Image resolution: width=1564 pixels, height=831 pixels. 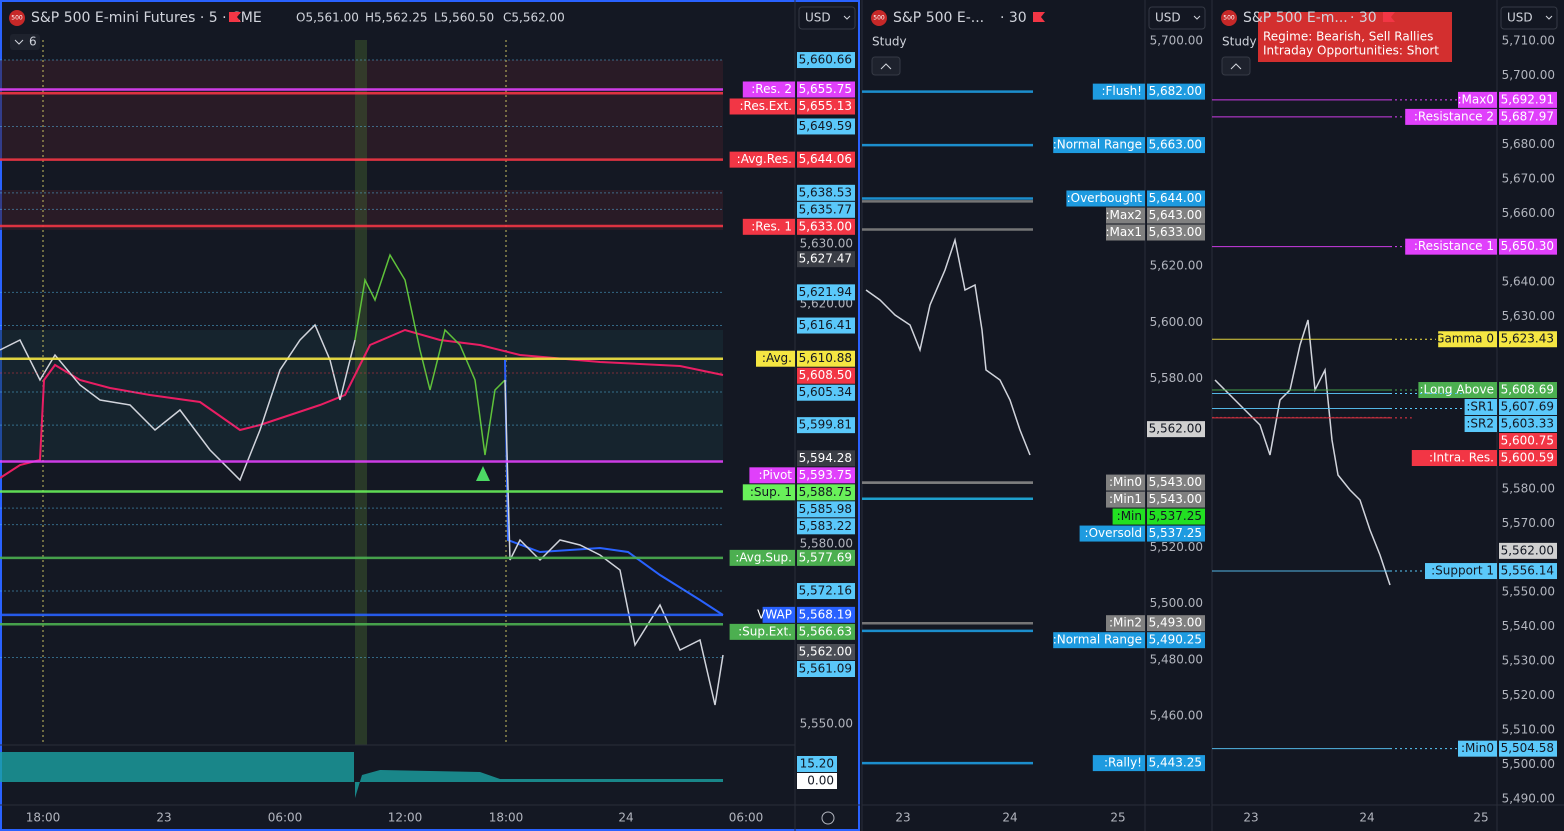 I want to click on volume-block, so click(x=177, y=767).